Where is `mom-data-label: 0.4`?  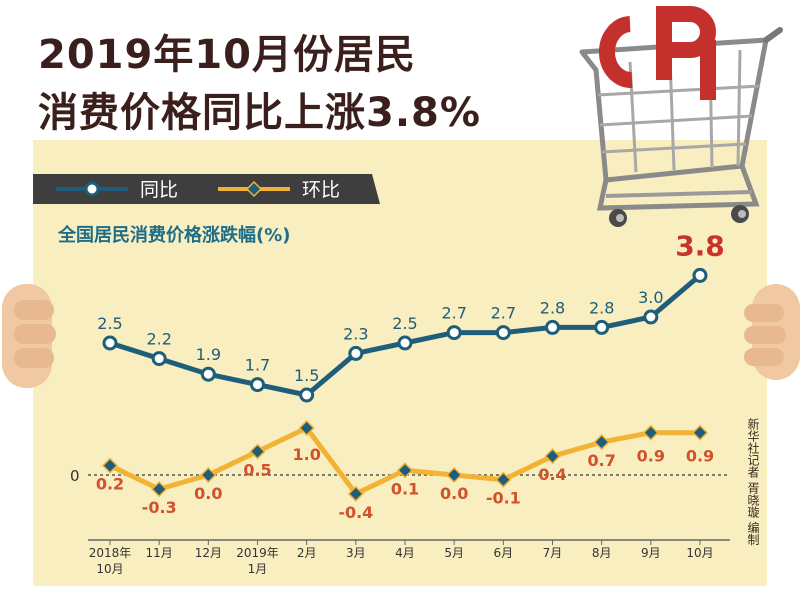 mom-data-label: 0.4 is located at coordinates (552, 474).